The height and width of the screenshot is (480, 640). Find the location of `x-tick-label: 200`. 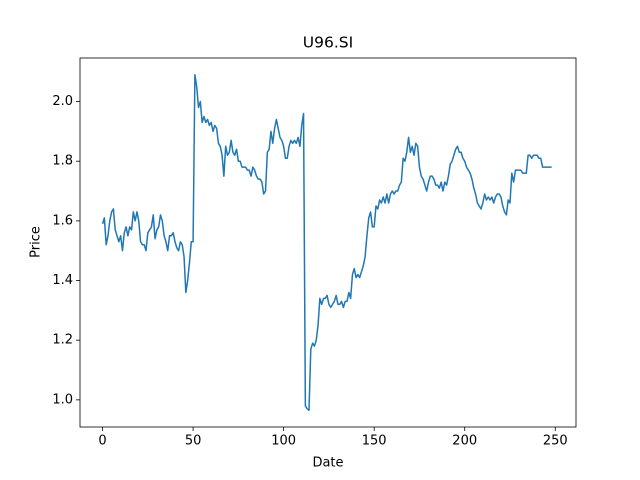

x-tick-label: 200 is located at coordinates (464, 441).